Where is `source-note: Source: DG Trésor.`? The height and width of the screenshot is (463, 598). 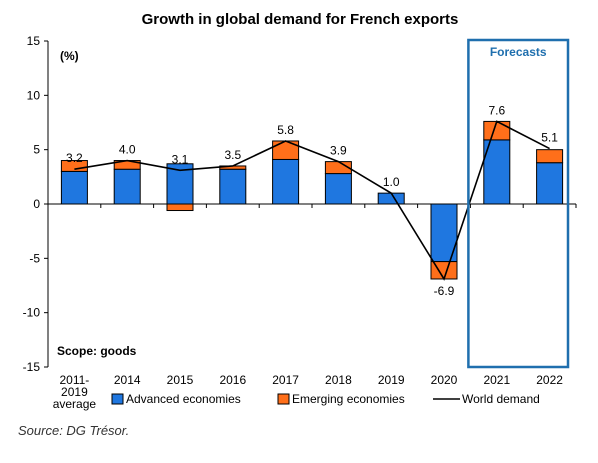 source-note: Source: DG Trésor. is located at coordinates (73, 430).